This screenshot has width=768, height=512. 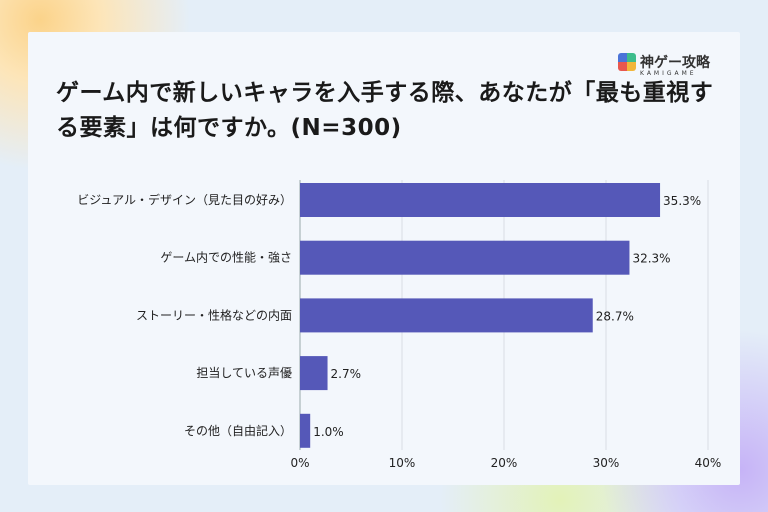 What do you see at coordinates (328, 432) in the screenshot?
I see `value-label: 1.0%` at bounding box center [328, 432].